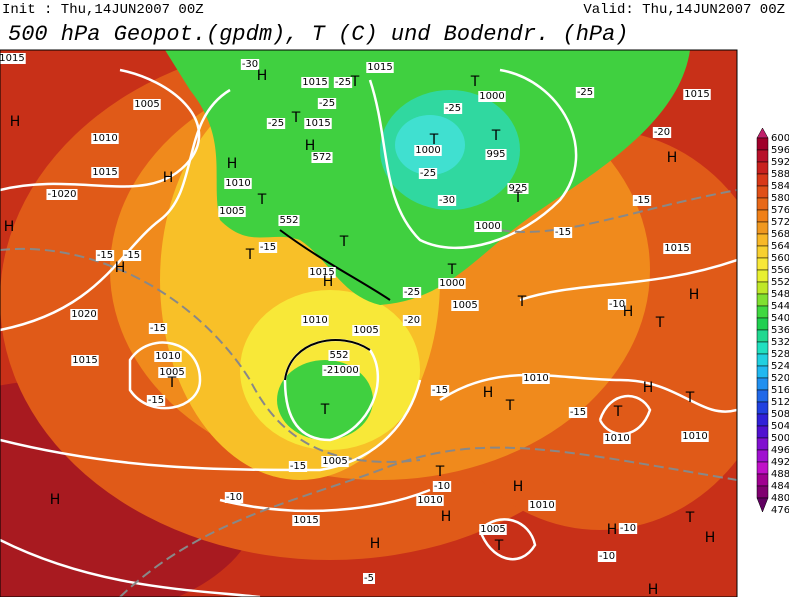 The width and height of the screenshot is (789, 597). What do you see at coordinates (780, 498) in the screenshot?
I see `colorbar-label: 480` at bounding box center [780, 498].